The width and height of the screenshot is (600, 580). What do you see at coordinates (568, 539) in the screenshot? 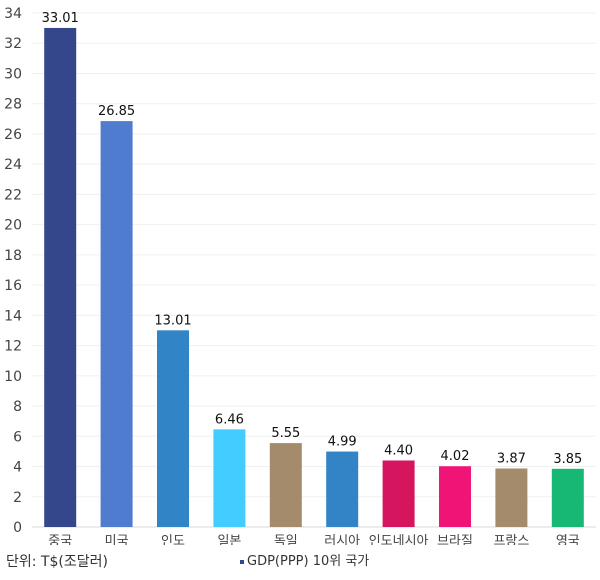
I see `x-tick-label: 영국` at bounding box center [568, 539].